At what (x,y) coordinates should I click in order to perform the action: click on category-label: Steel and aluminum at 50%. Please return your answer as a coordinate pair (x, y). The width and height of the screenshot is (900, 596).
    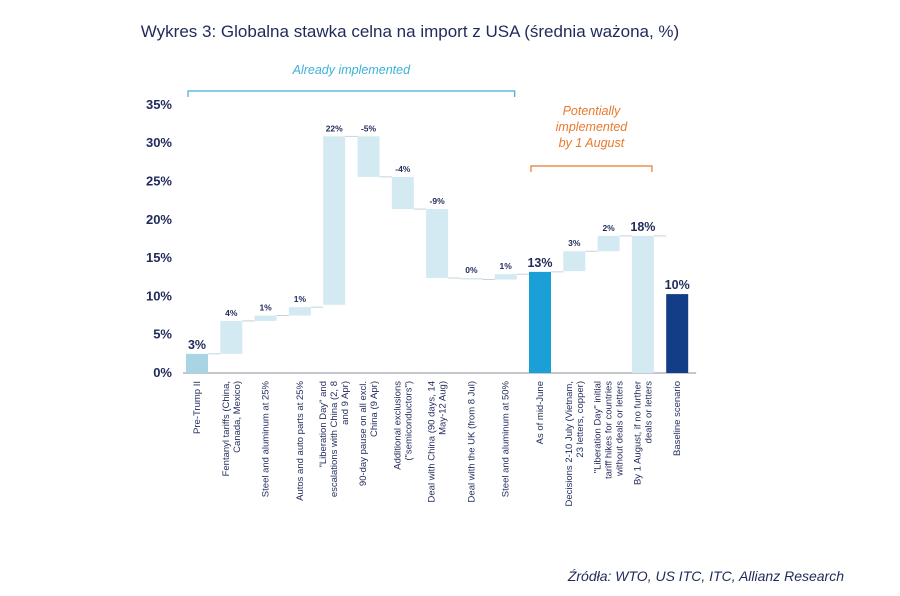
    Looking at the image, I should click on (506, 438).